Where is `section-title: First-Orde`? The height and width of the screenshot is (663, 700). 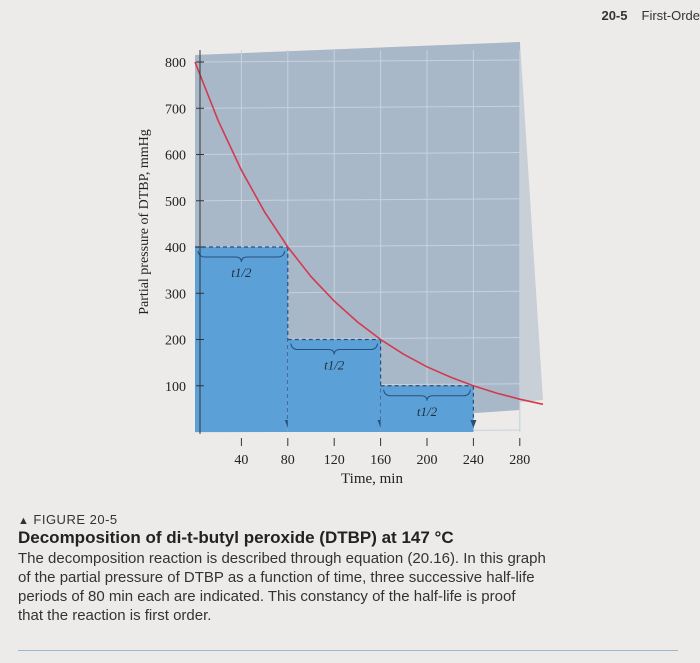
section-title: First-Orde is located at coordinates (670, 15).